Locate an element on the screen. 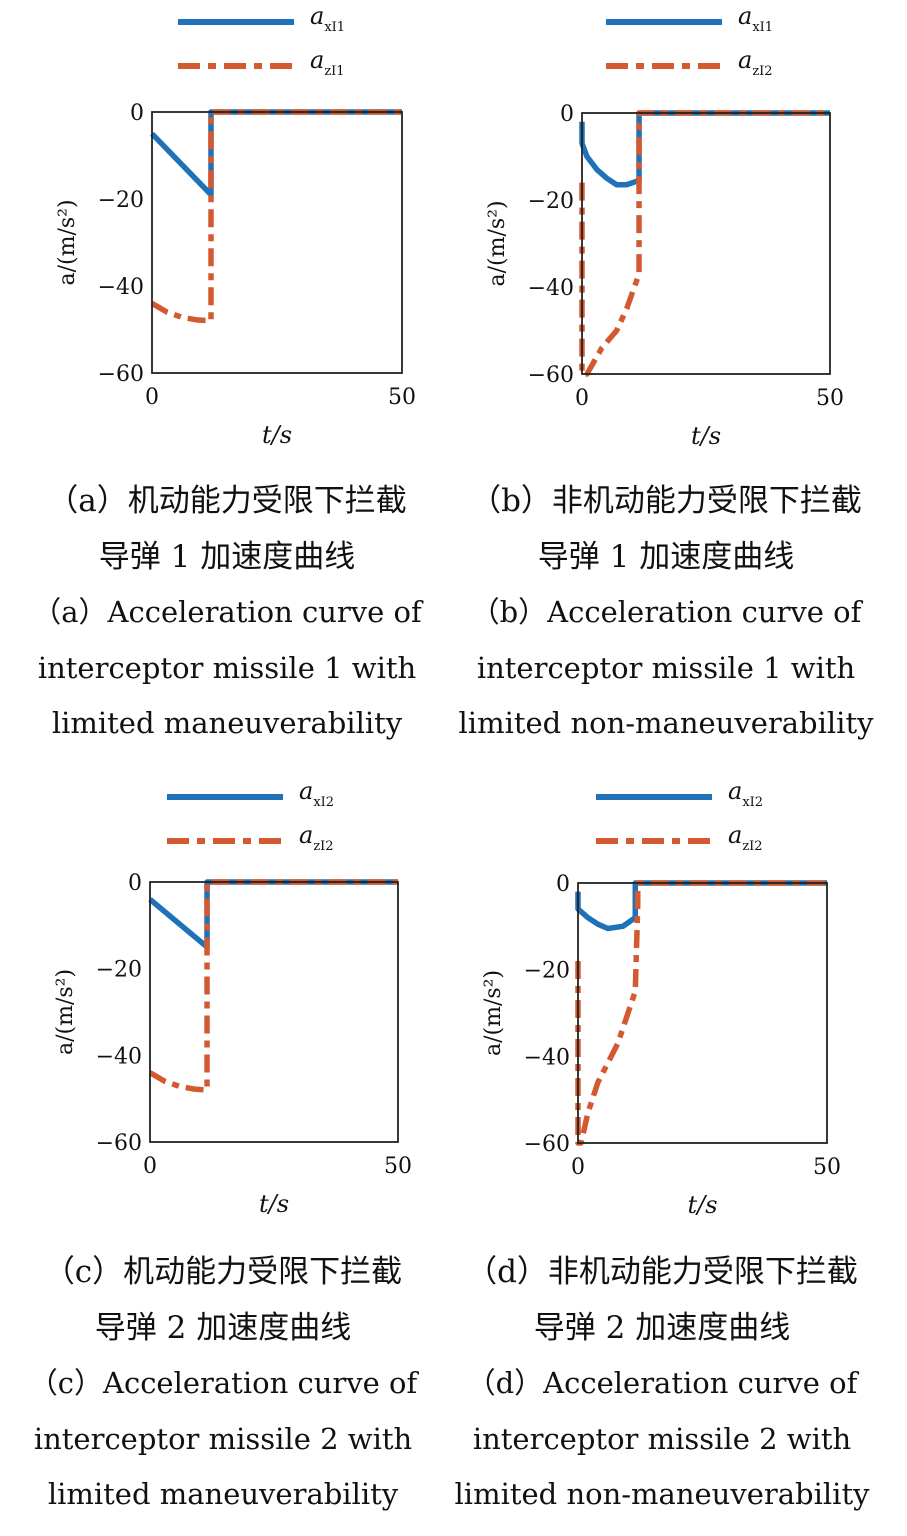  caption-a-en-1: （a）Acceleration curve of is located at coordinates (227, 612).